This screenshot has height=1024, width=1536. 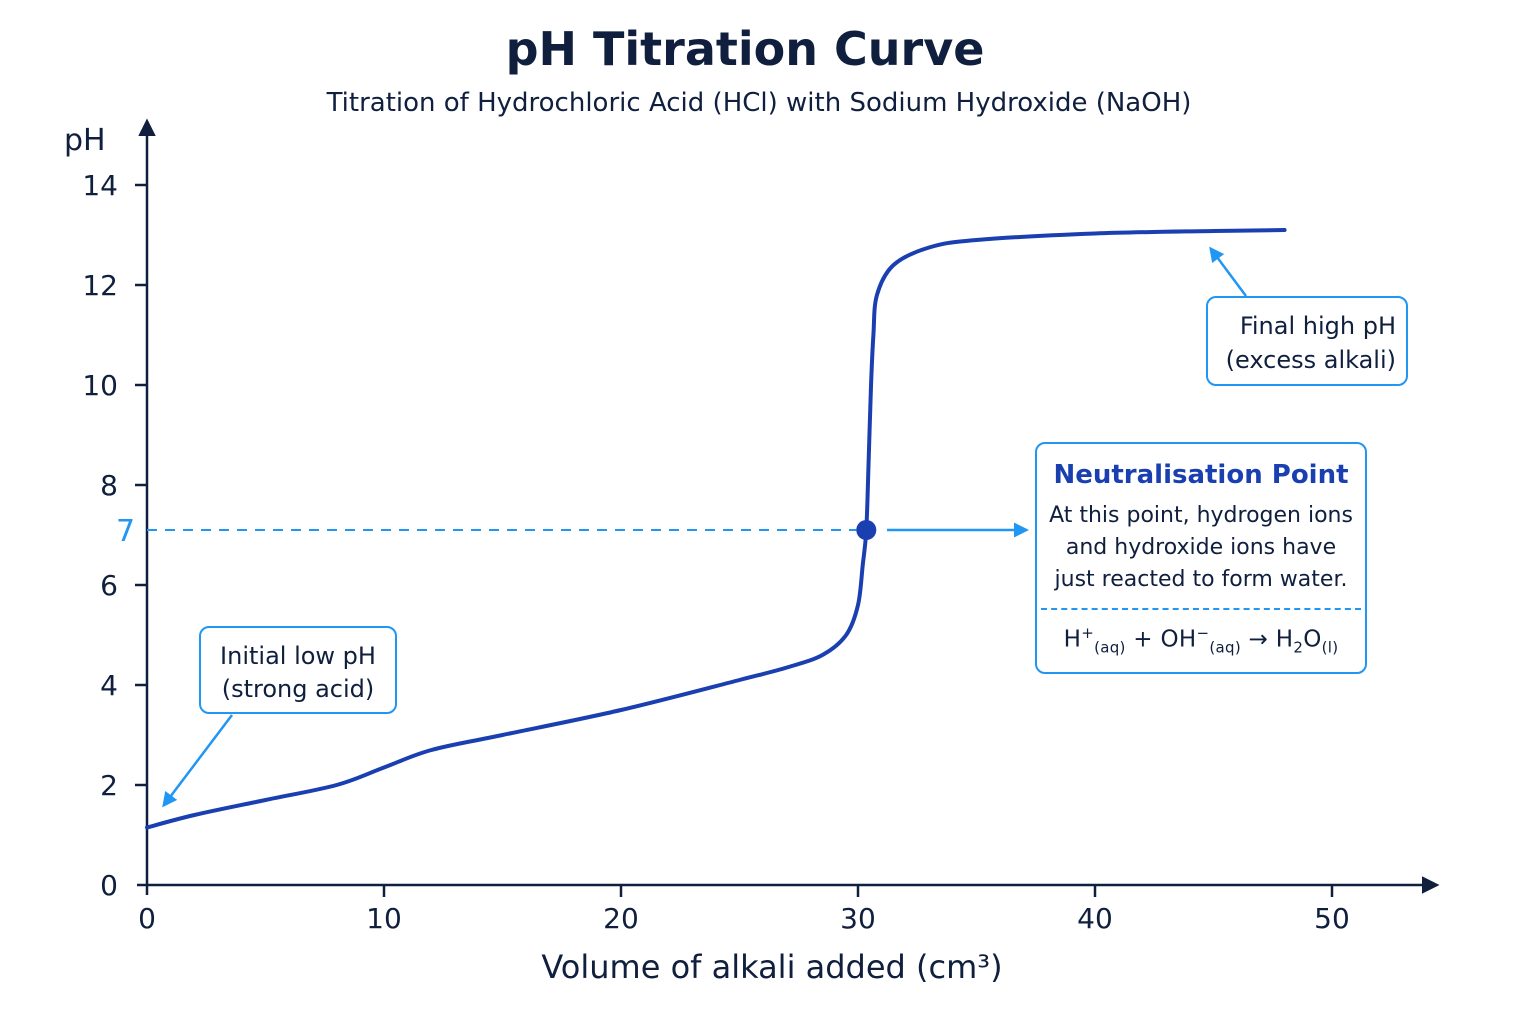 What do you see at coordinates (298, 689) in the screenshot?
I see `initial-ph-line2: (strong acid)` at bounding box center [298, 689].